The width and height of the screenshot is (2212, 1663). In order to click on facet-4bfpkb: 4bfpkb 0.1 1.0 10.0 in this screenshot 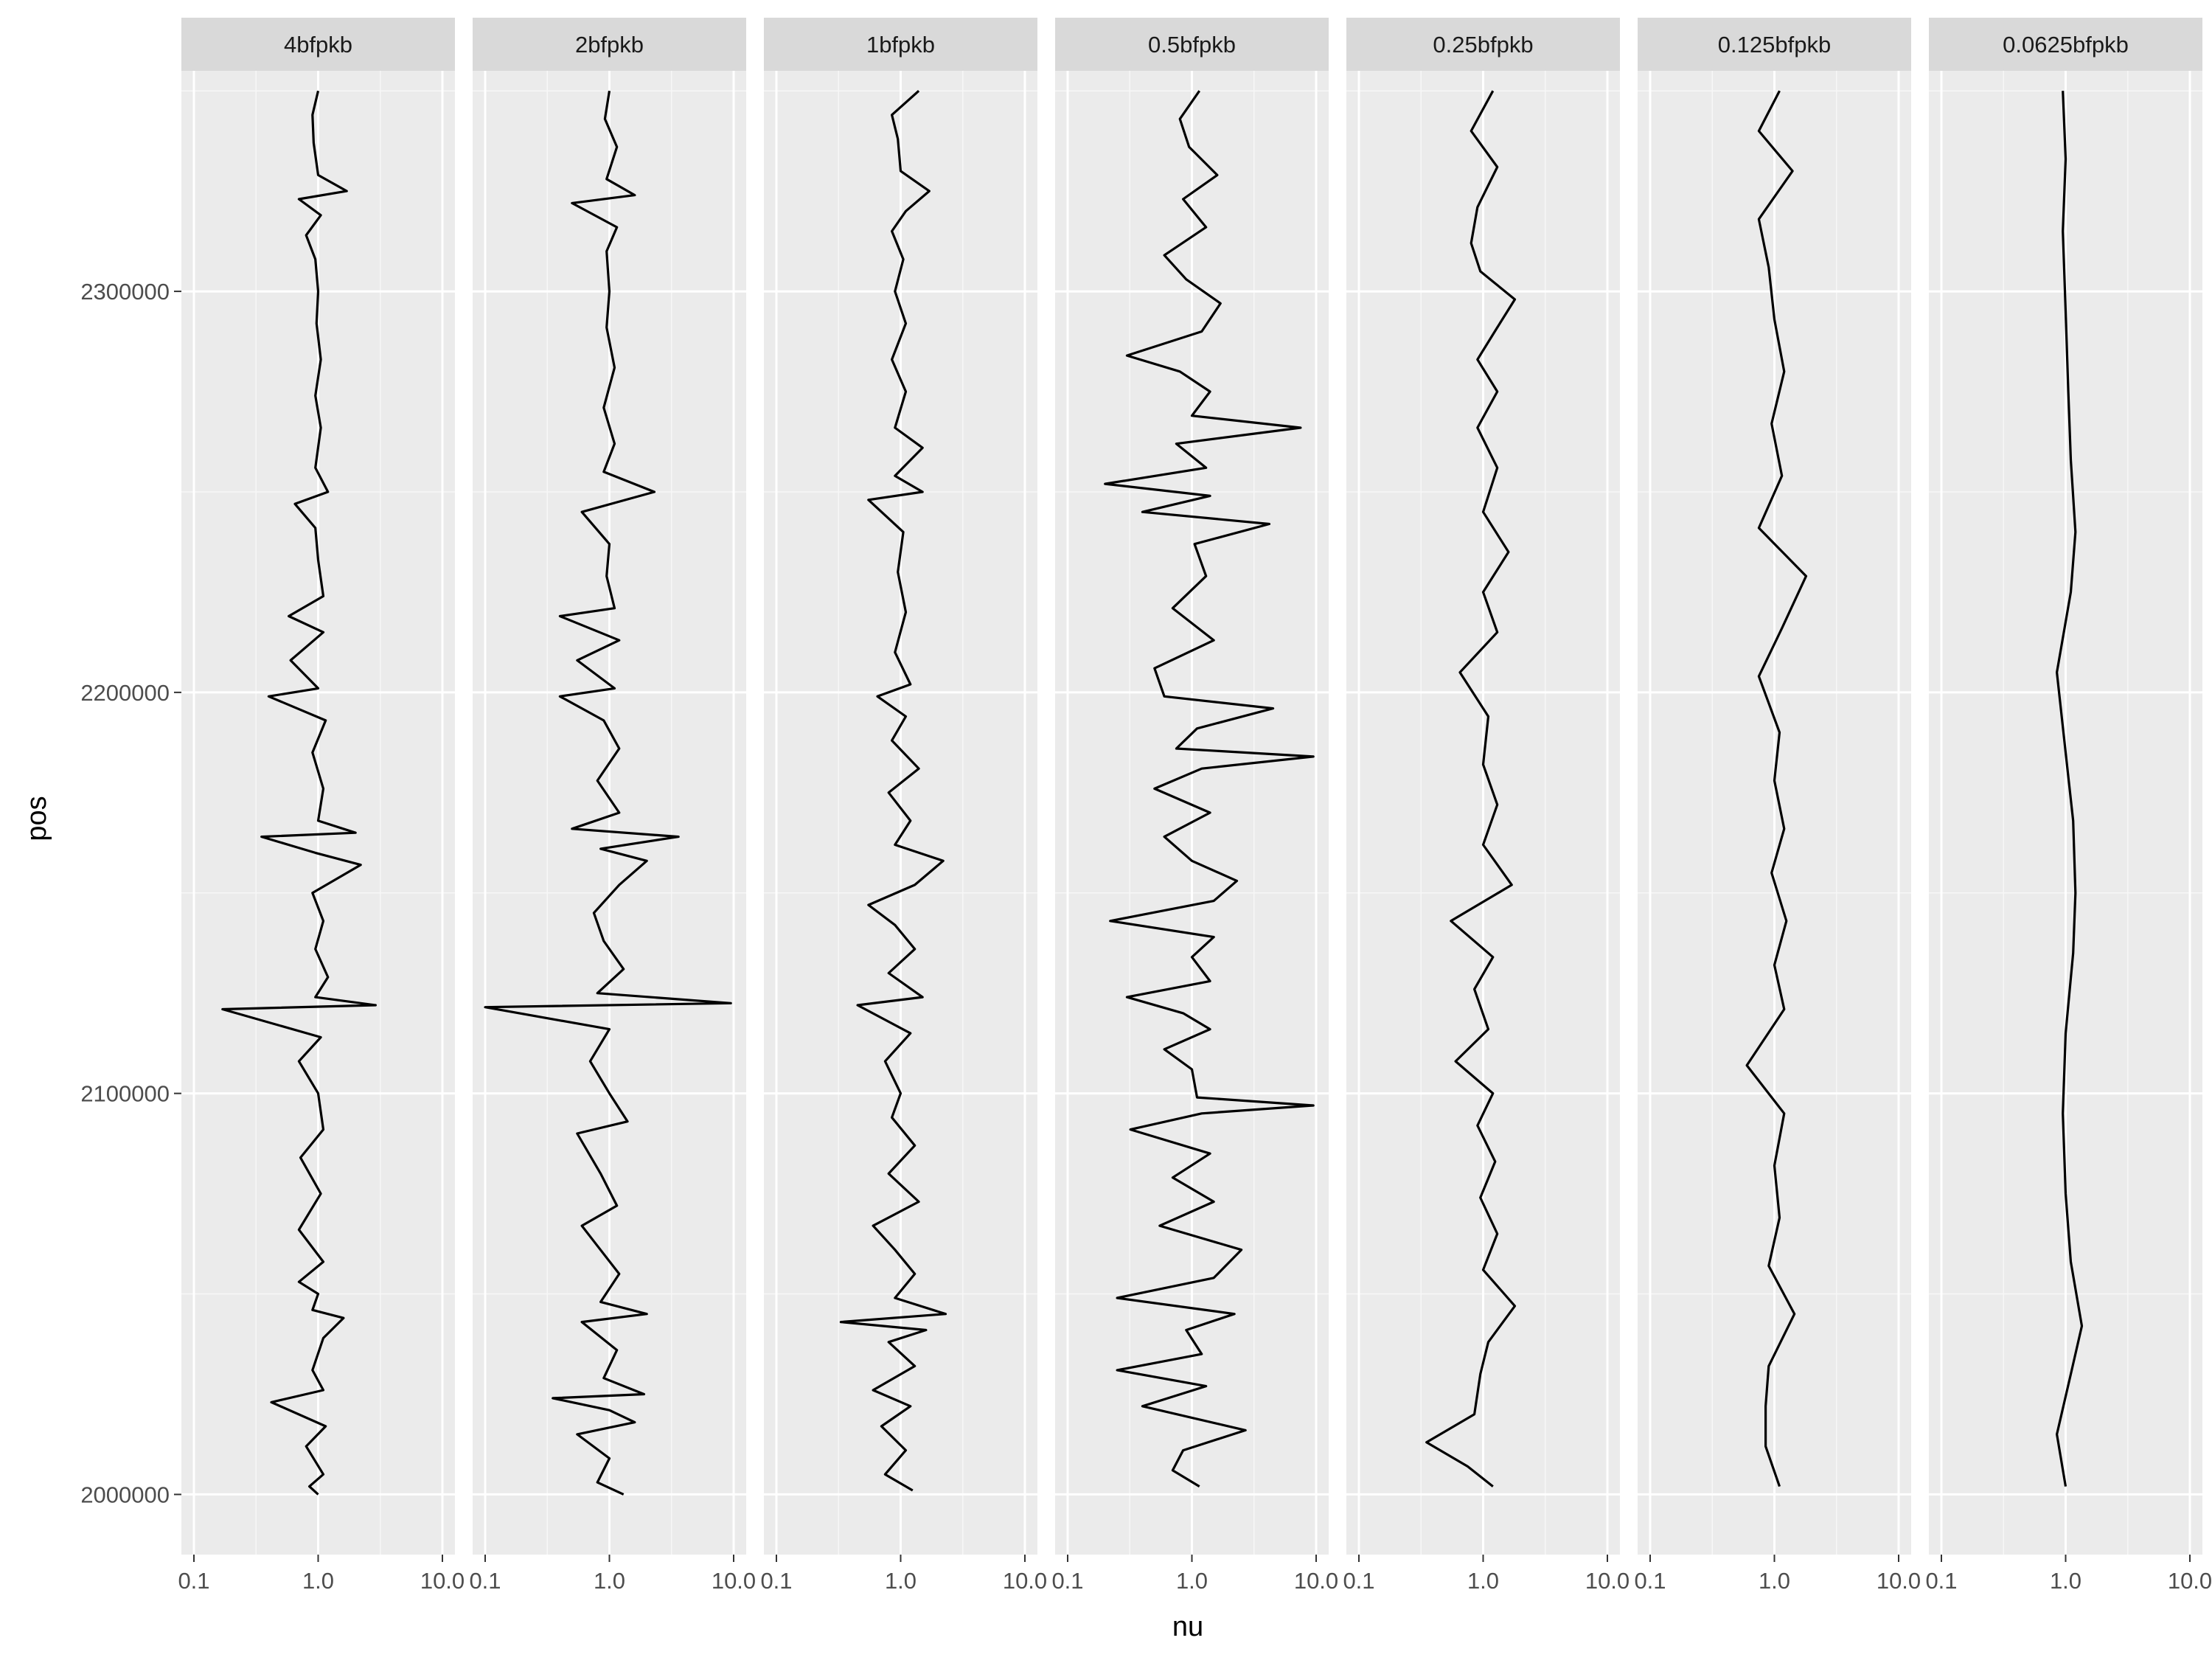, I will do `click(321, 806)`.